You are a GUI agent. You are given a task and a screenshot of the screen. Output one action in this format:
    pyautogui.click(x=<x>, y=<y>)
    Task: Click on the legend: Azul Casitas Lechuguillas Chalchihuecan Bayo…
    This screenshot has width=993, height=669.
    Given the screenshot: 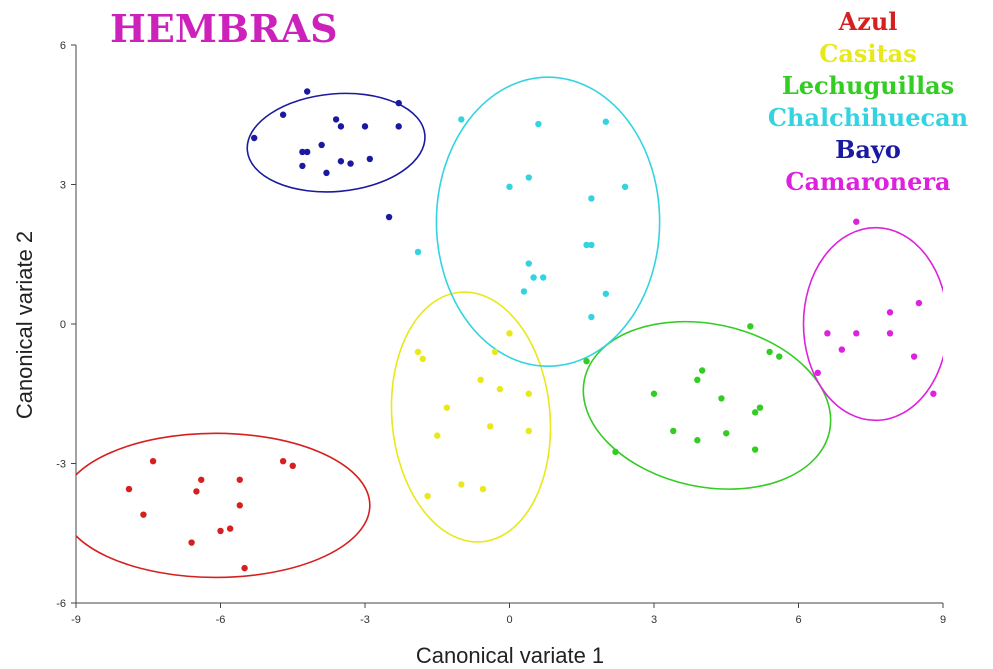 What is the action you would take?
    pyautogui.click(x=868, y=101)
    